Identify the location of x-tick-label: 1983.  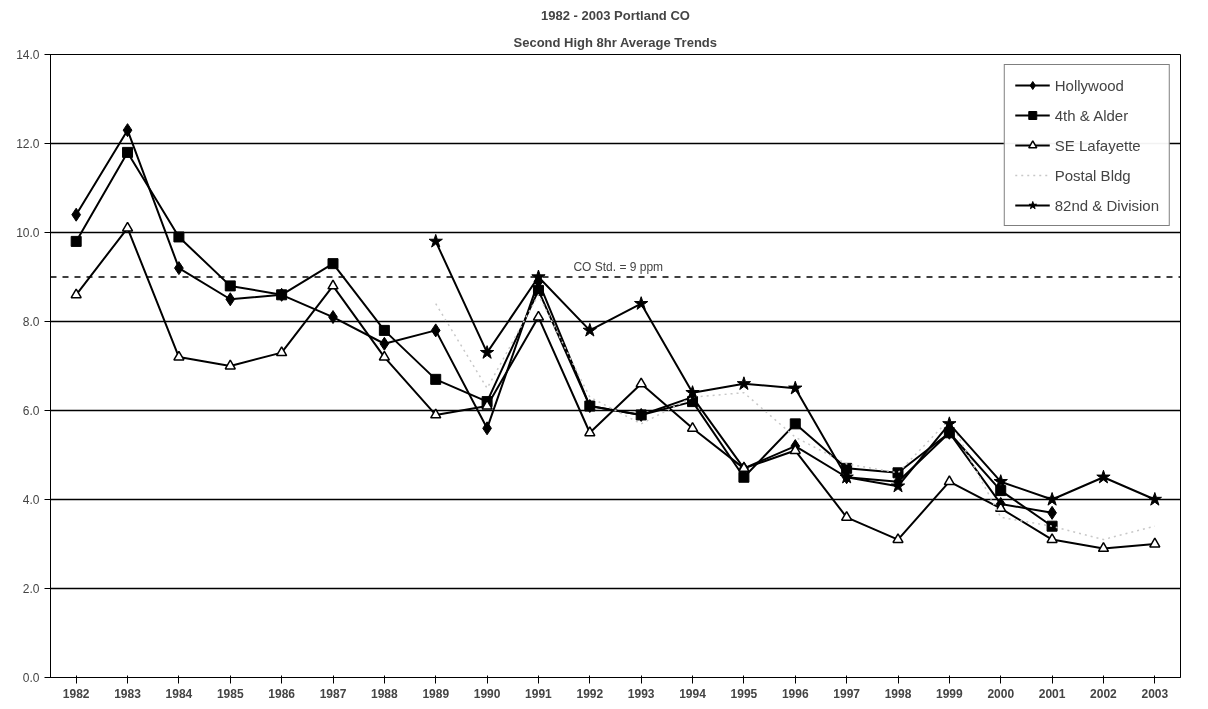
(128, 693).